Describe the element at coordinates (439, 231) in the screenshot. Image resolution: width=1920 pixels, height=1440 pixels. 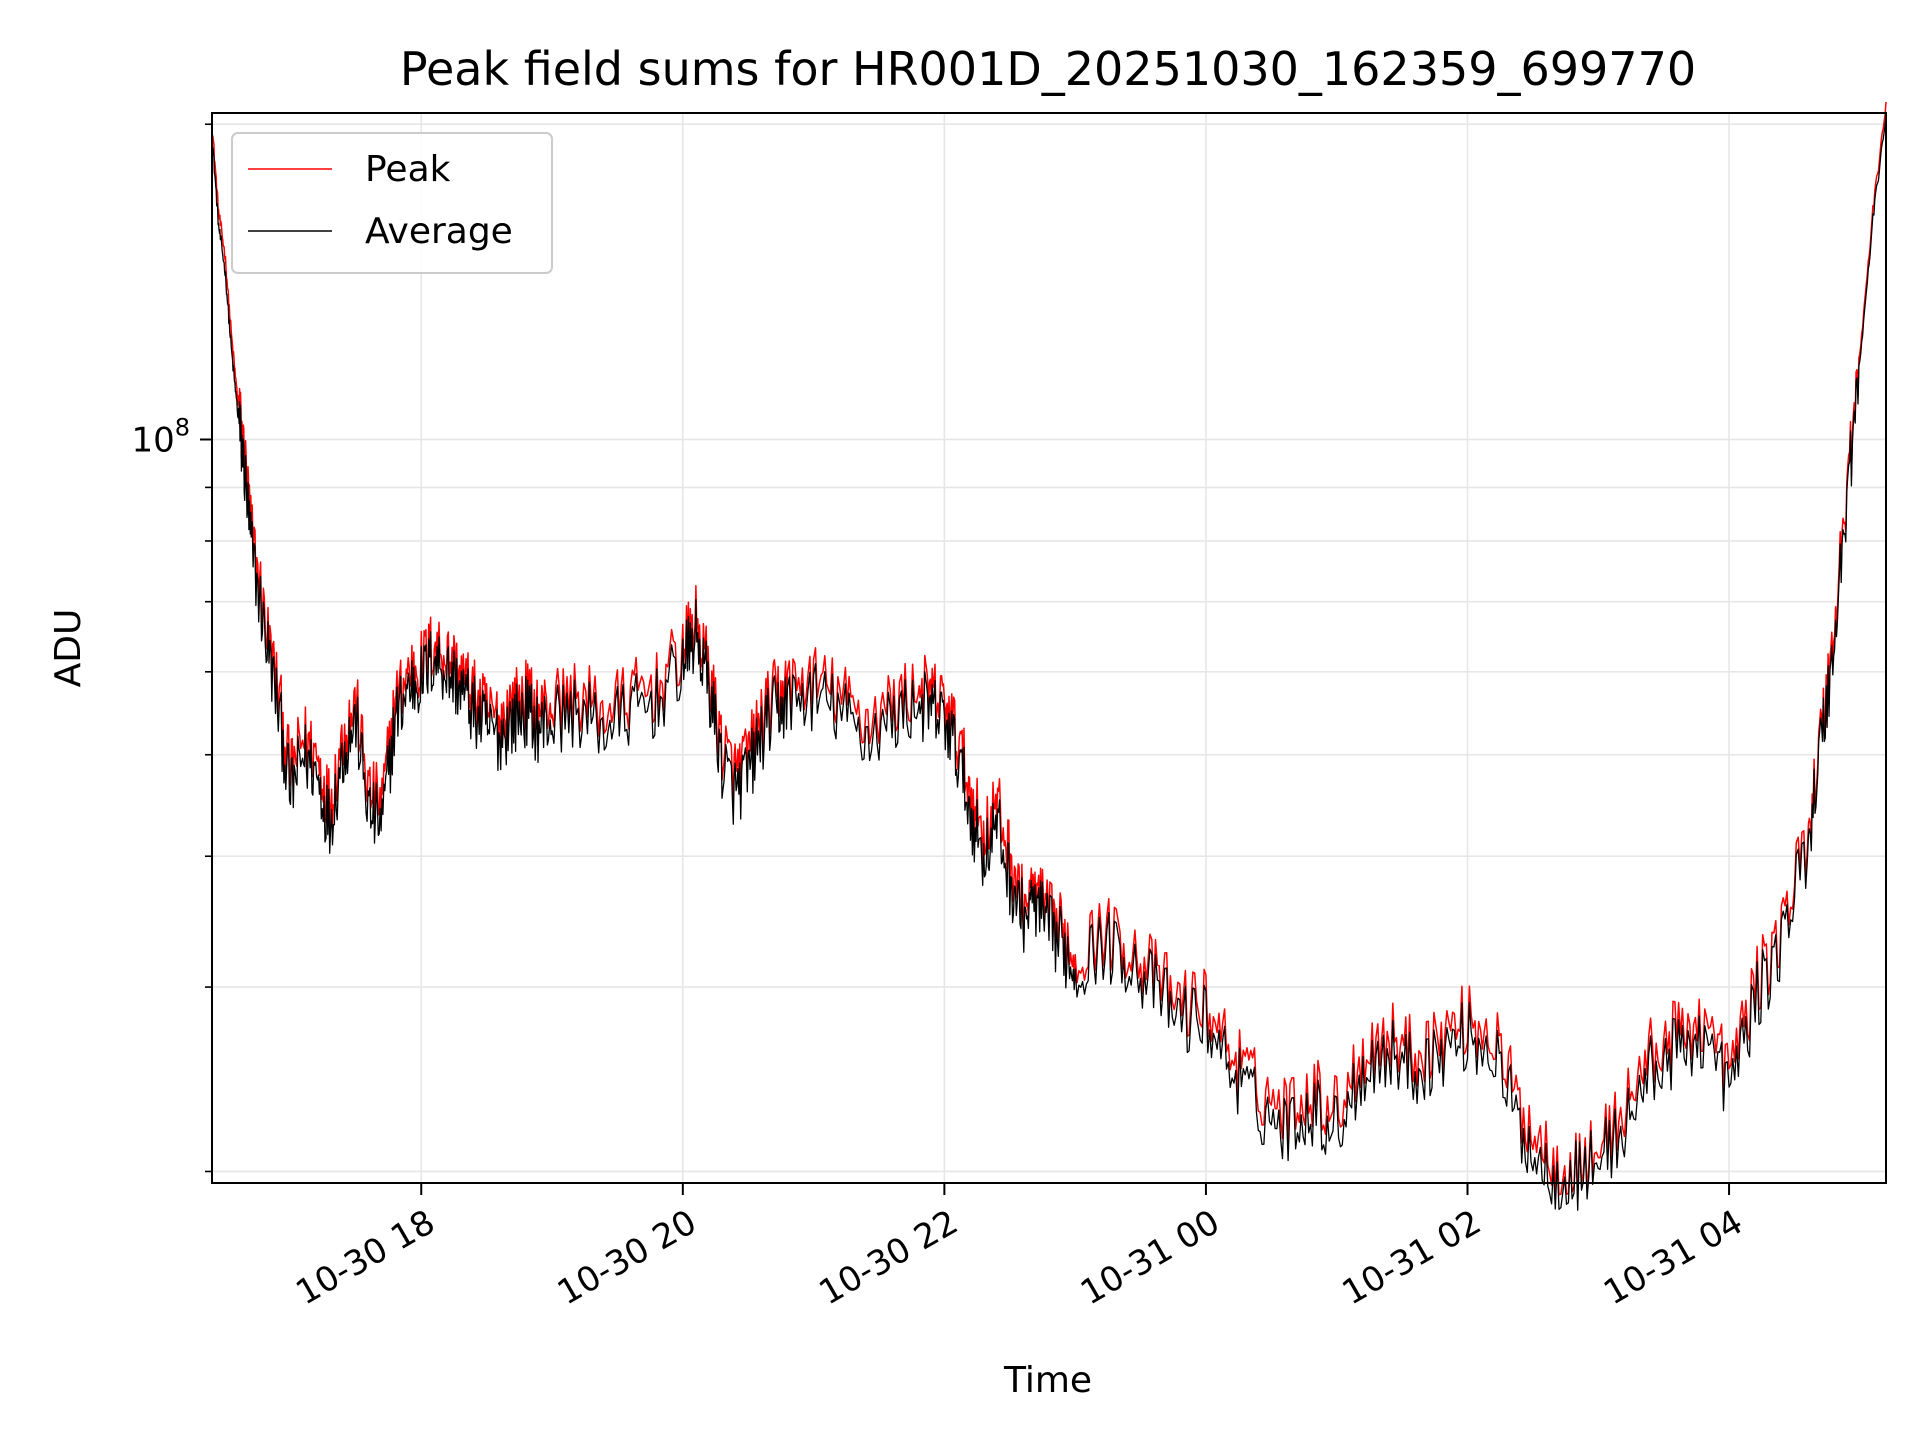
I see `legend-label-average: Average` at that location.